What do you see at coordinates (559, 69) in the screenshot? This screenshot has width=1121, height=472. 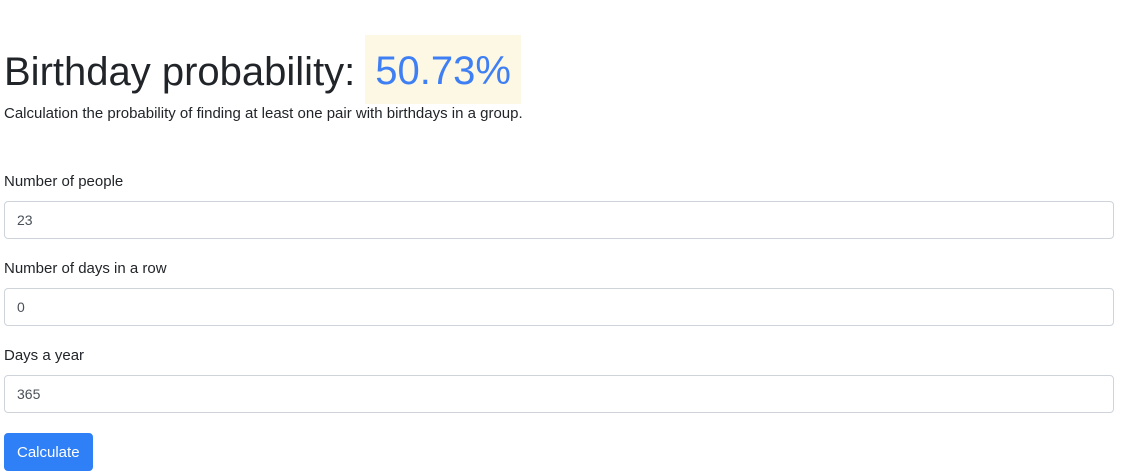 I see `title-row: Birthday probability: 50.73%` at bounding box center [559, 69].